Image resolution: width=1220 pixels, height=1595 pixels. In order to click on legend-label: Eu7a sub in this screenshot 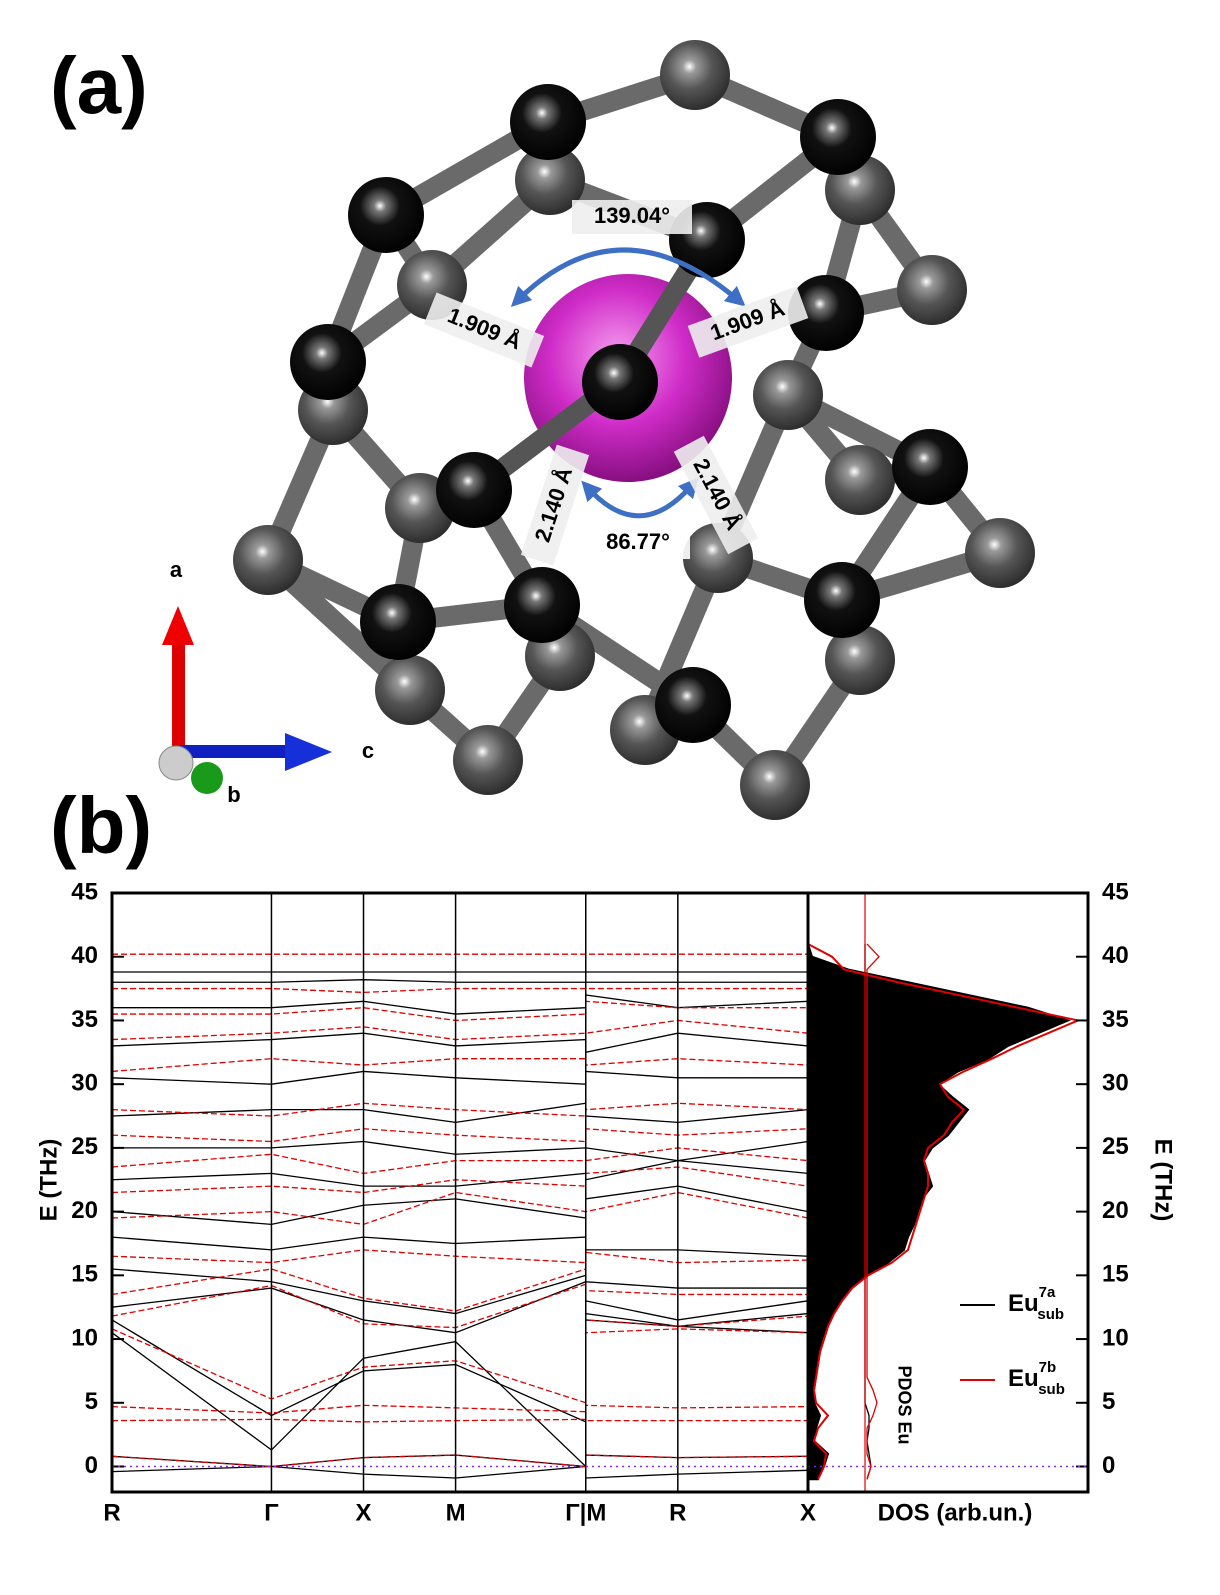, I will do `click(1036, 1303)`.